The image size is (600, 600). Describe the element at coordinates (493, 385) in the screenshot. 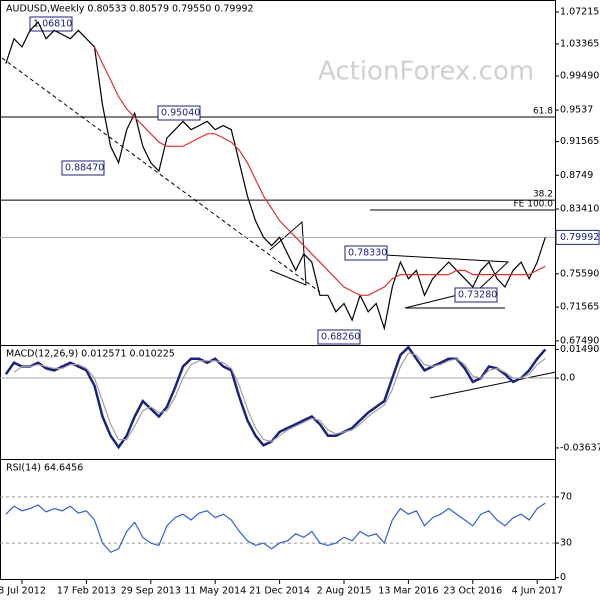

I see `macd-trend-line` at that location.